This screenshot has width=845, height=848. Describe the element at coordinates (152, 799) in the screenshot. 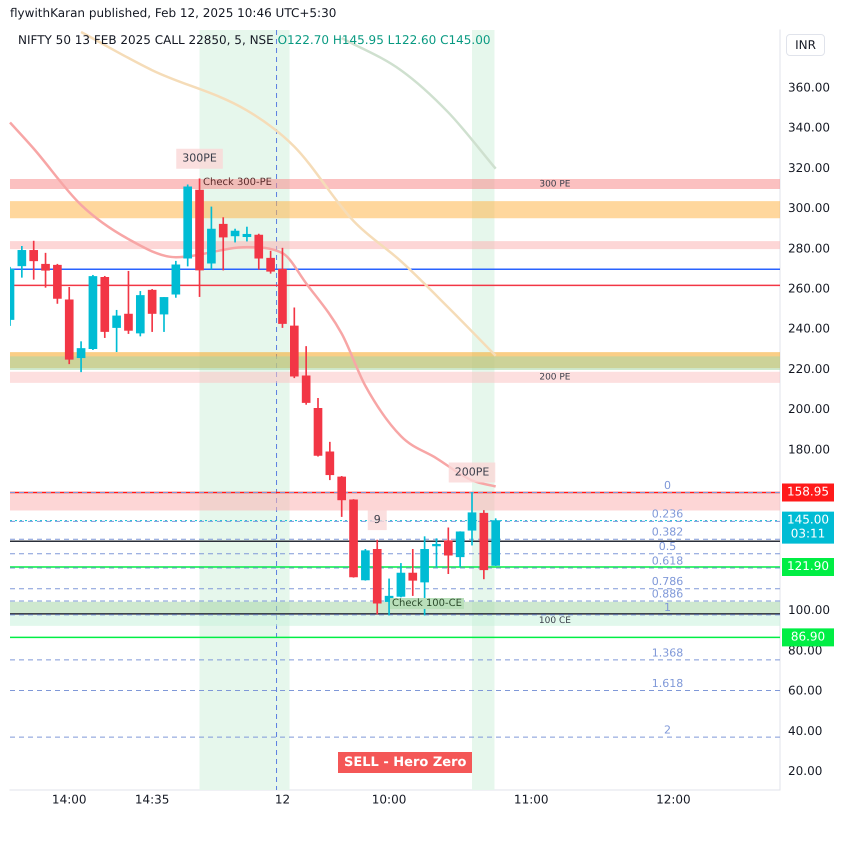

I see `x-tick-label: 14:35` at that location.